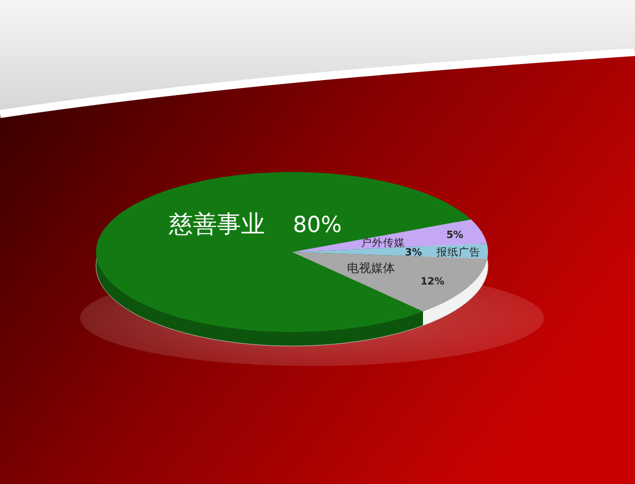 This screenshot has height=484, width=635. Describe the element at coordinates (455, 236) in the screenshot. I see `value-label: 5%` at that location.